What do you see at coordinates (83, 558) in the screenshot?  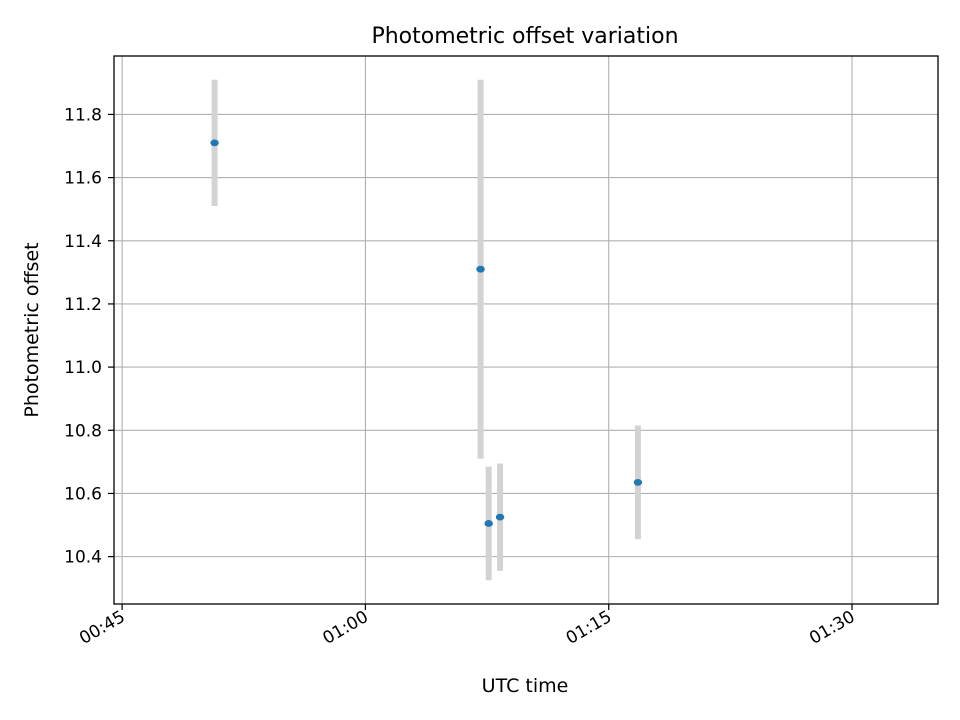 I see `y-tick-label: 10.4` at bounding box center [83, 558].